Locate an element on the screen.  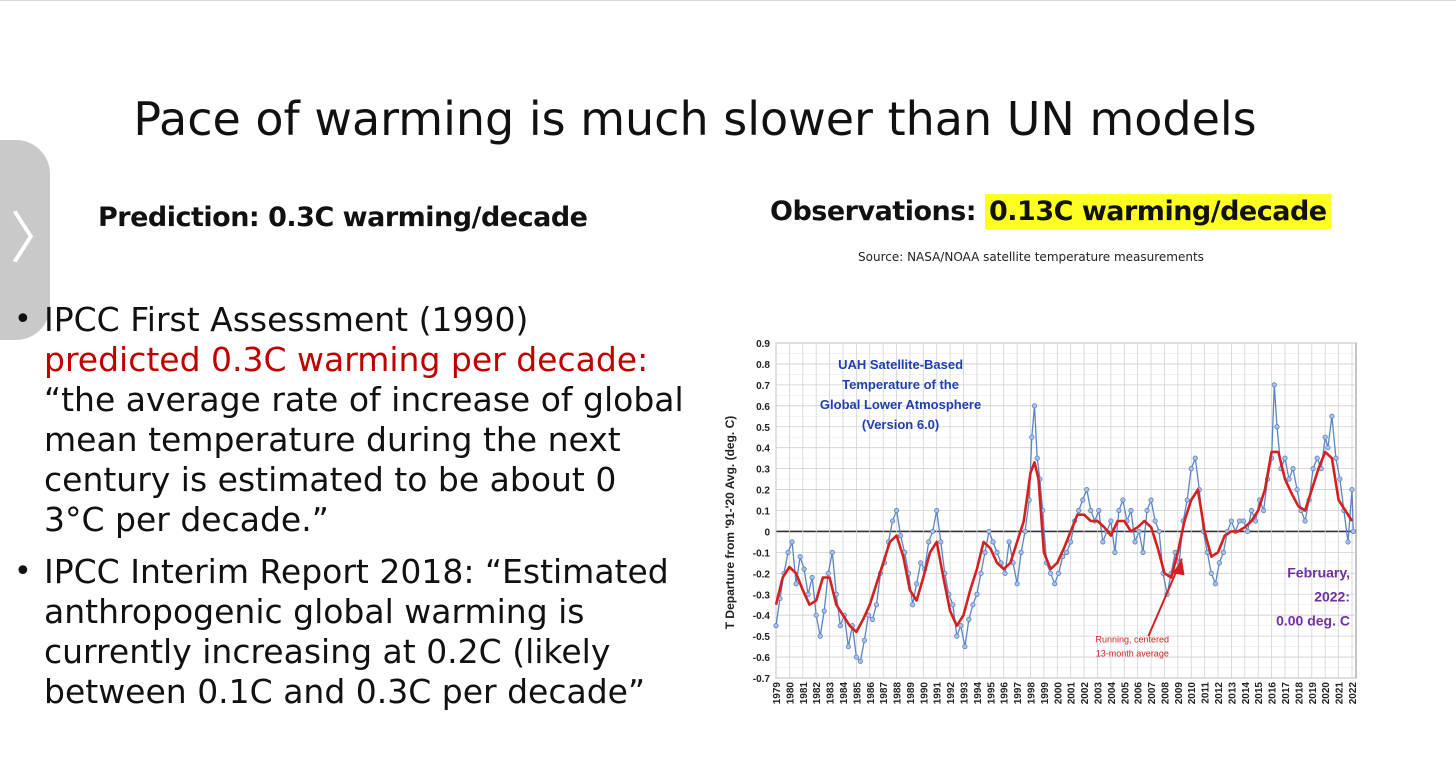
x-tick-label: 1988 is located at coordinates (898, 693).